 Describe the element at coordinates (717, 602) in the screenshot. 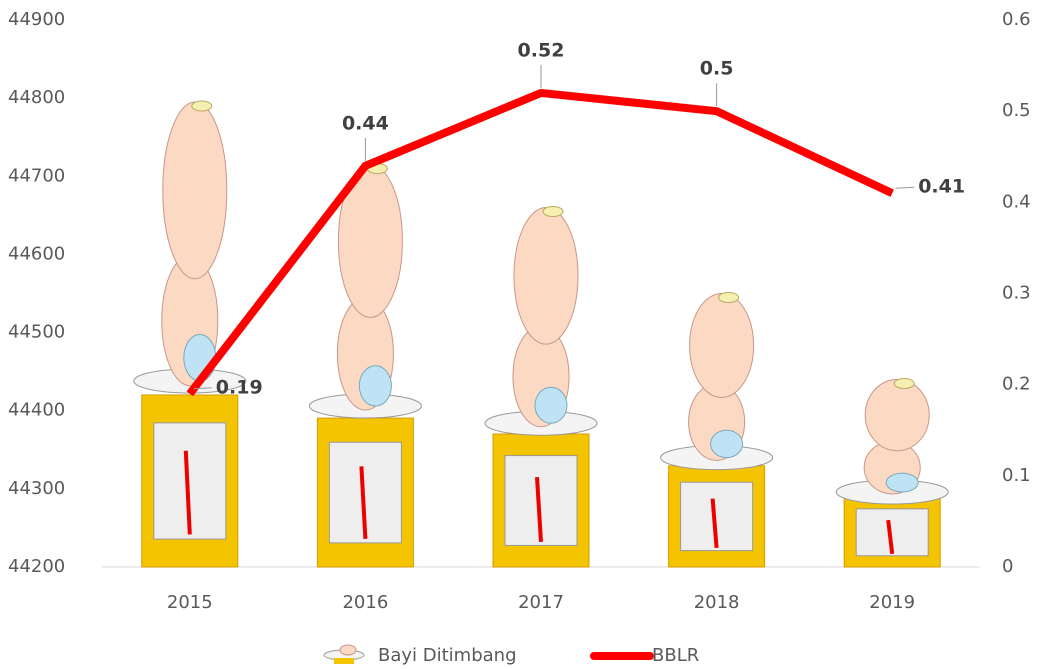

I see `x-tick-label: 2018` at that location.